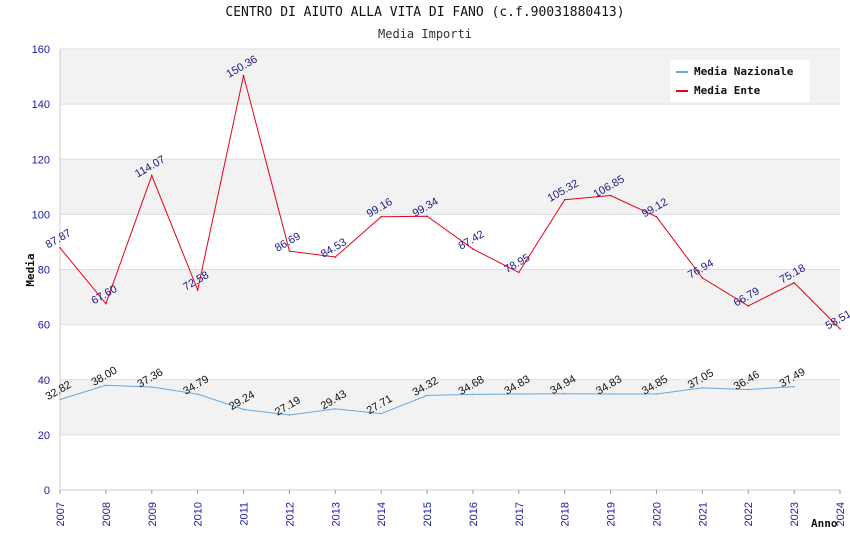 The height and width of the screenshot is (550, 850). What do you see at coordinates (682, 72) in the screenshot?
I see `legend-swatch-nazionale` at bounding box center [682, 72].